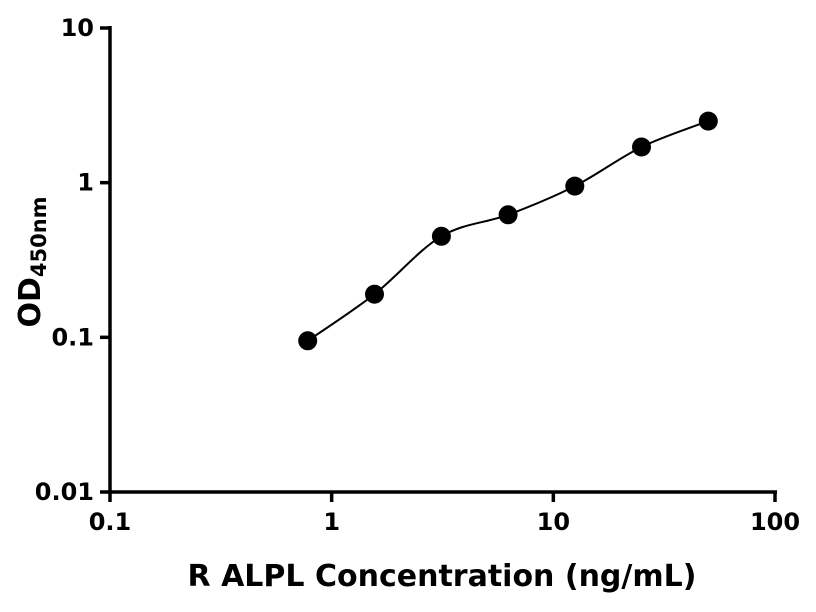 The image size is (816, 612). Describe the element at coordinates (553, 522) in the screenshot. I see `x-tick-label: 10` at that location.